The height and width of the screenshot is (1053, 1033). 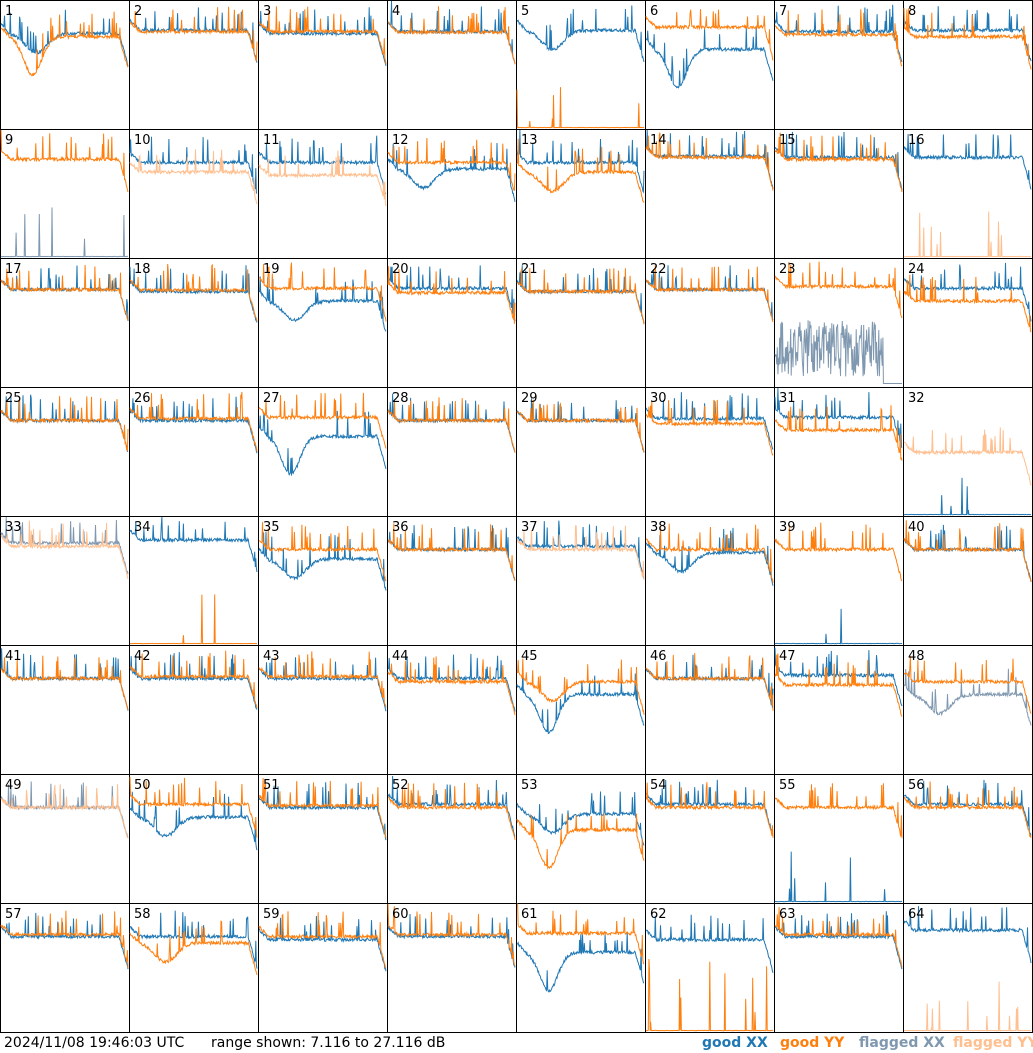 I want to click on panel-label: 14, so click(x=658, y=140).